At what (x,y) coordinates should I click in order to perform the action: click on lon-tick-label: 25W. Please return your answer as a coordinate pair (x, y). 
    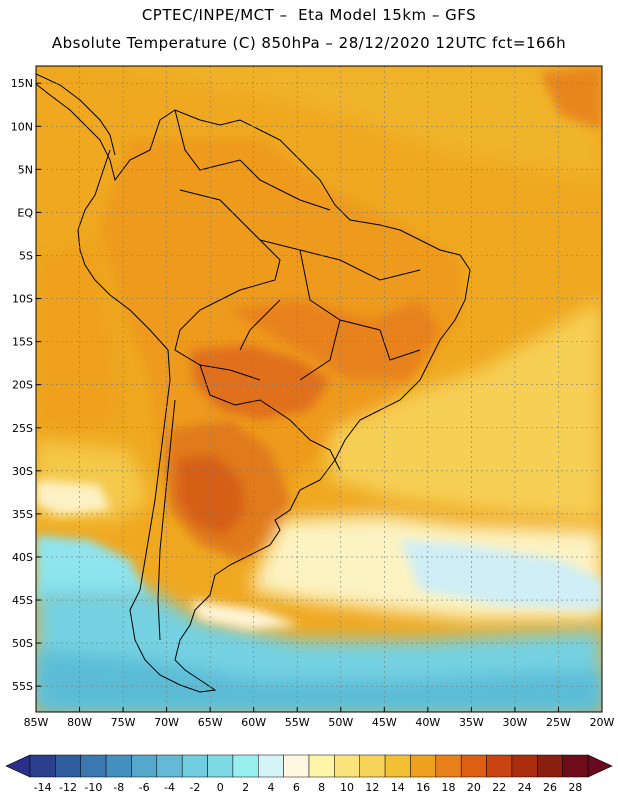
    Looking at the image, I should click on (558, 722).